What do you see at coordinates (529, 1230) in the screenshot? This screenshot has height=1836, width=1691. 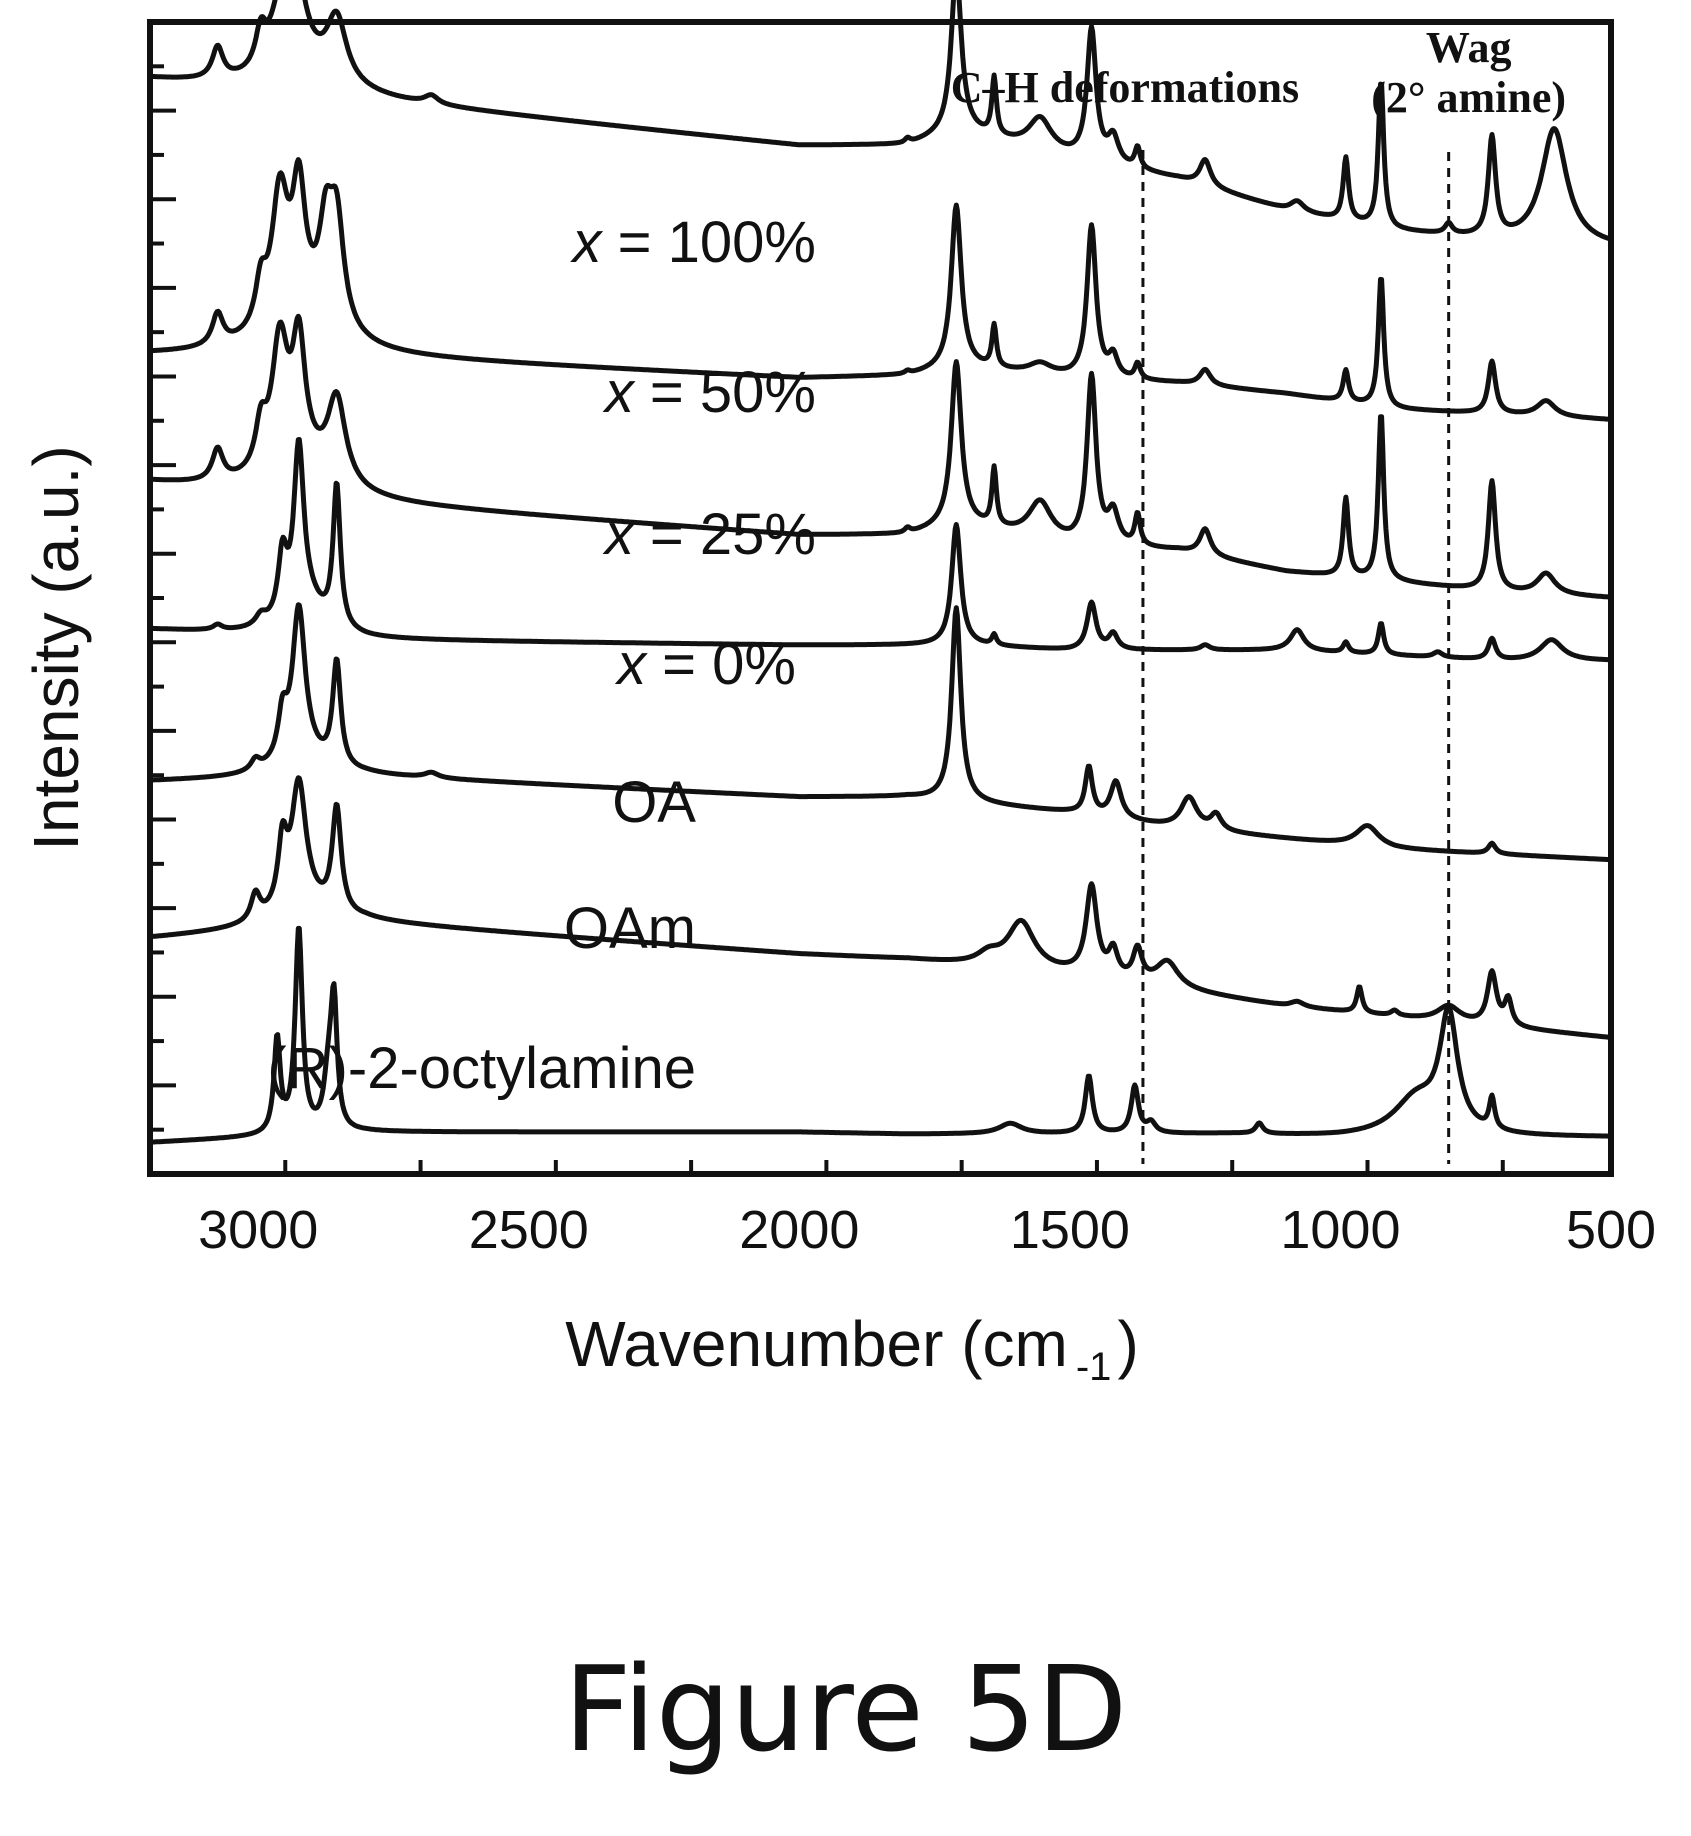 I see `x-tick-label: 2500` at bounding box center [529, 1230].